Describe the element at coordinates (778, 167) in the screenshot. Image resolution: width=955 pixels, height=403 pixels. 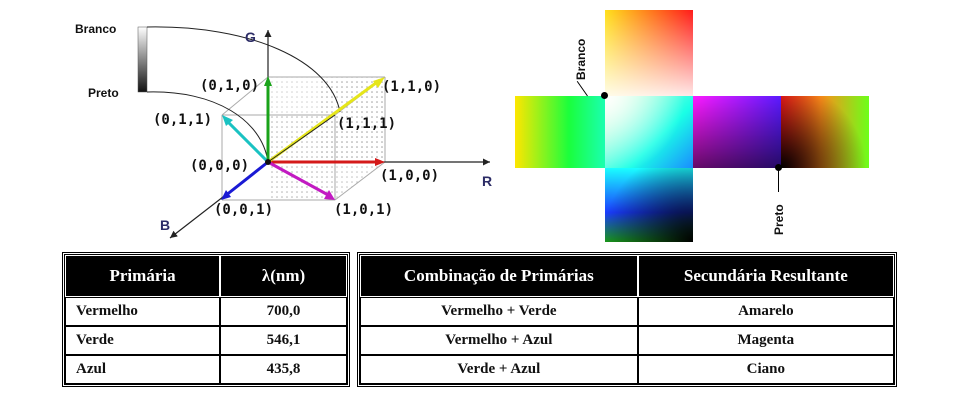
I see `preto-point` at that location.